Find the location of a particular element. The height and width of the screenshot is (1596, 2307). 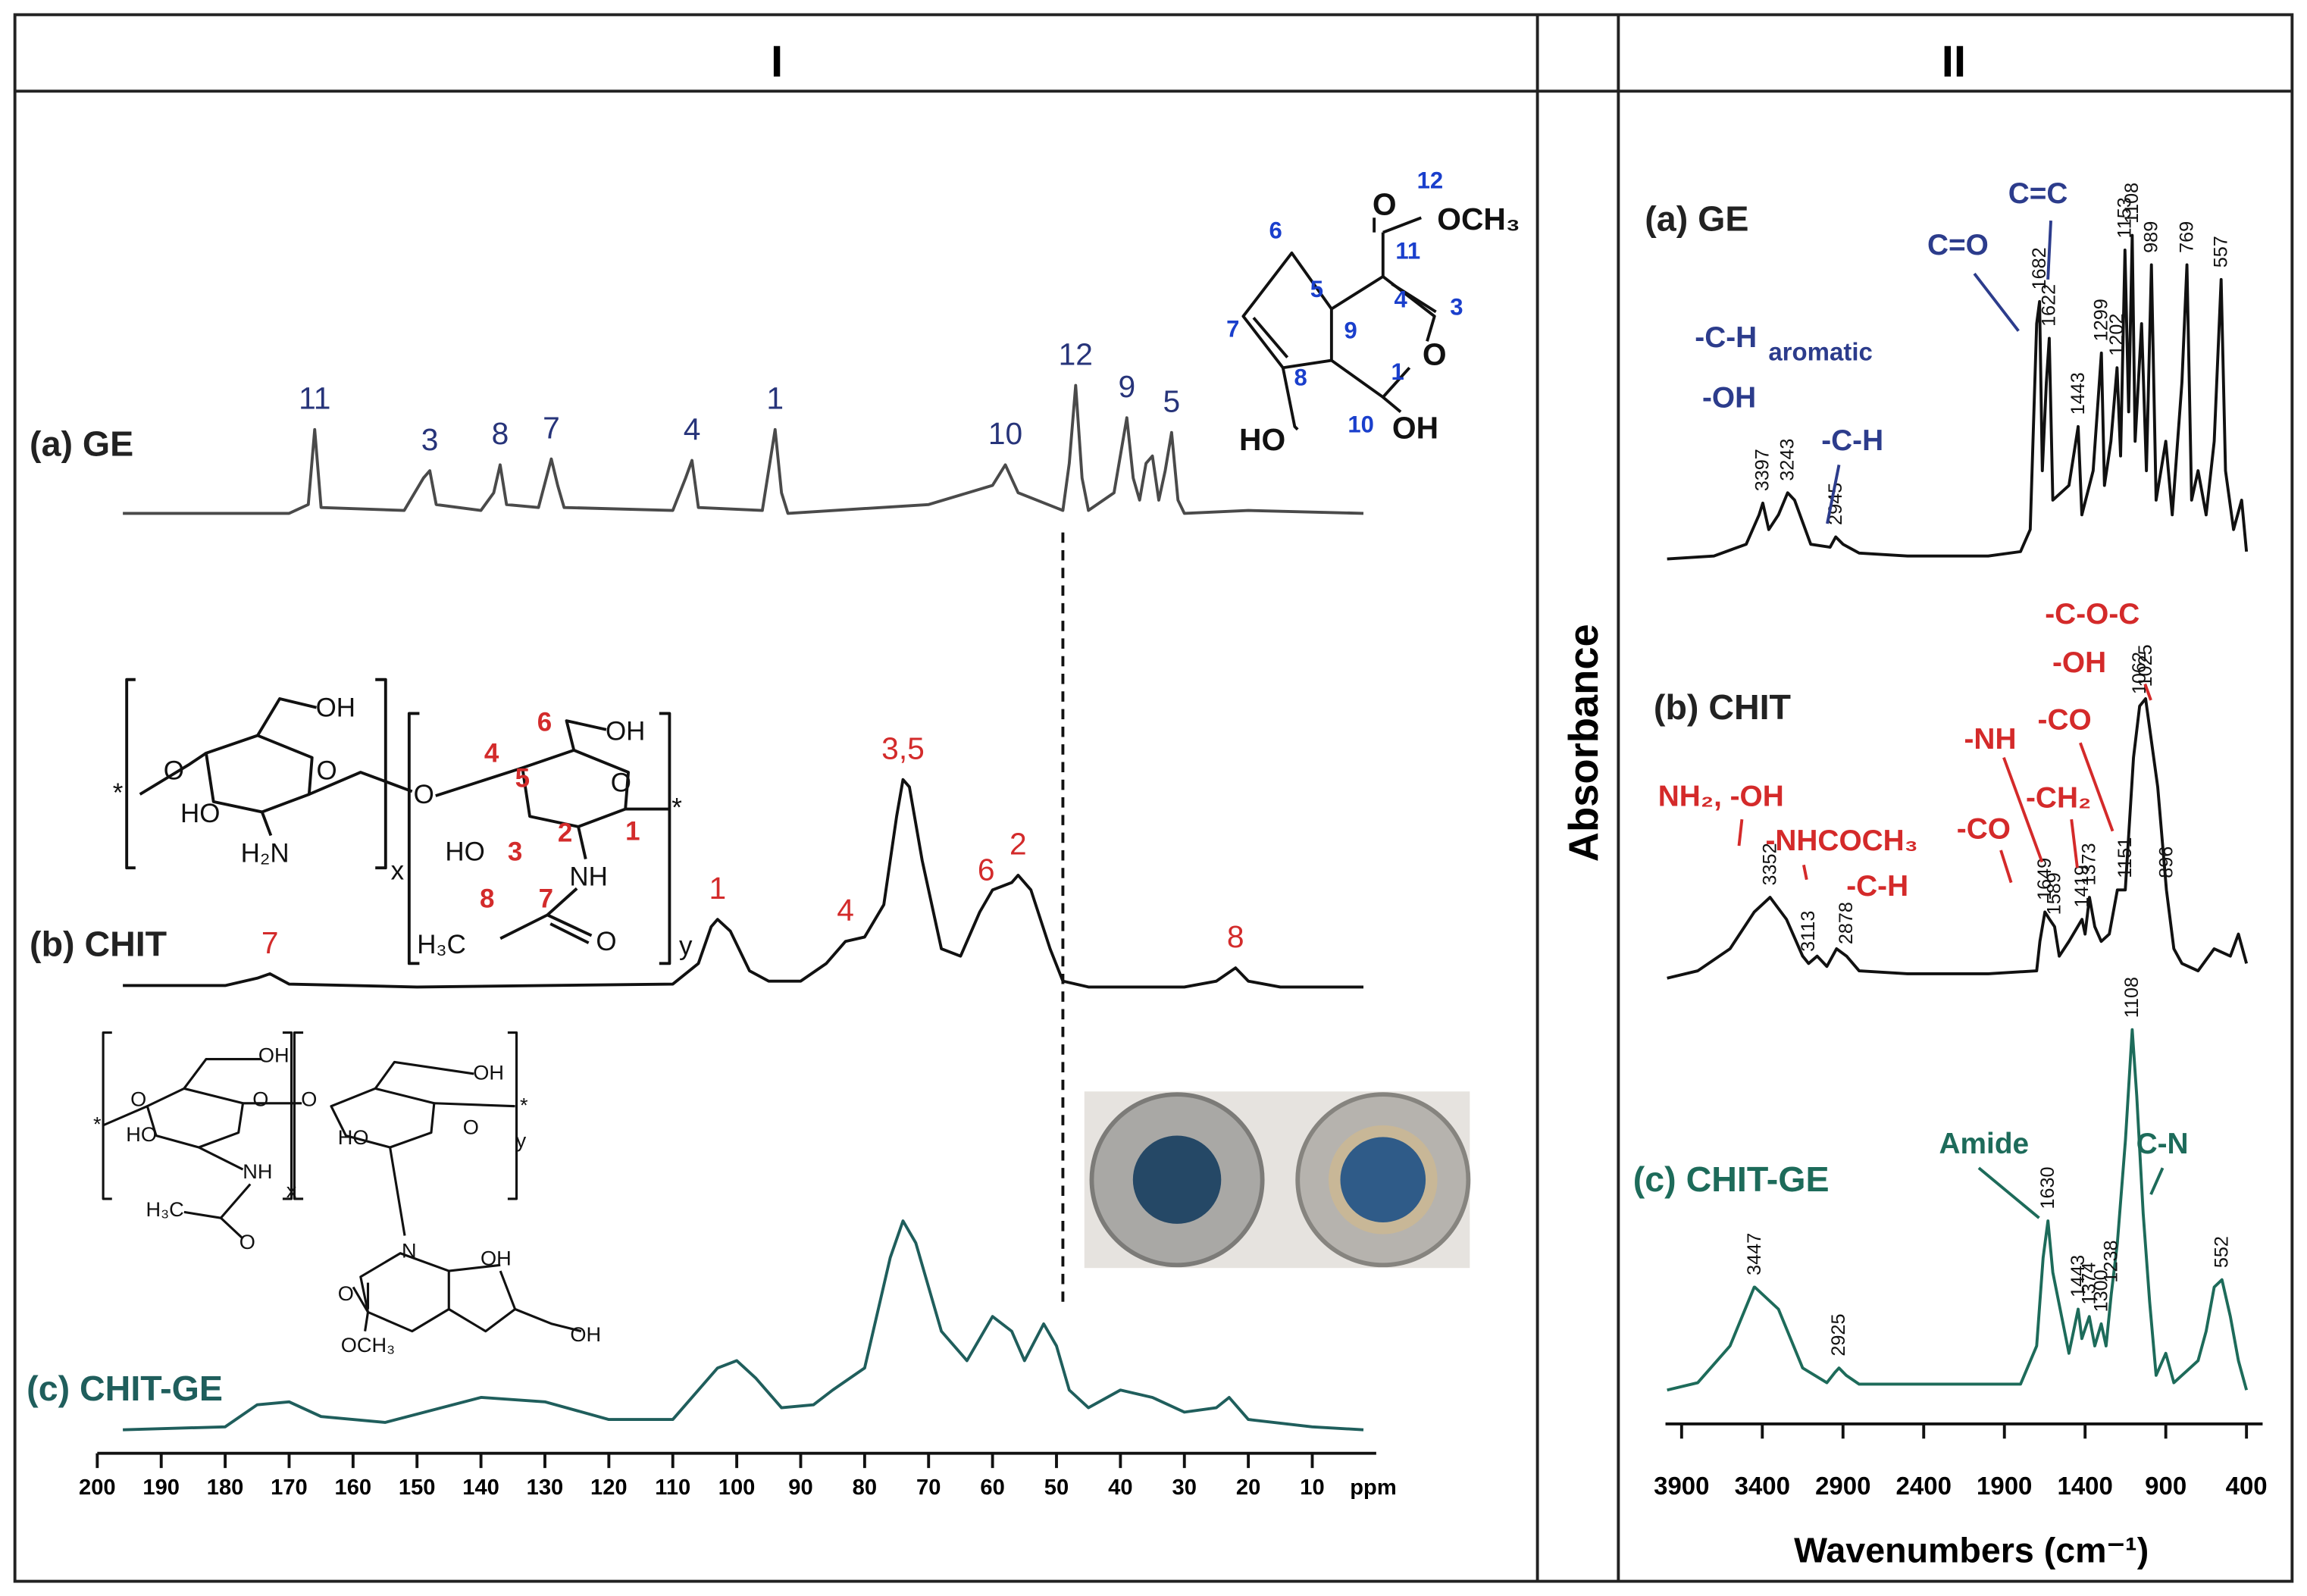

peak-label: 5 is located at coordinates (1172, 400).